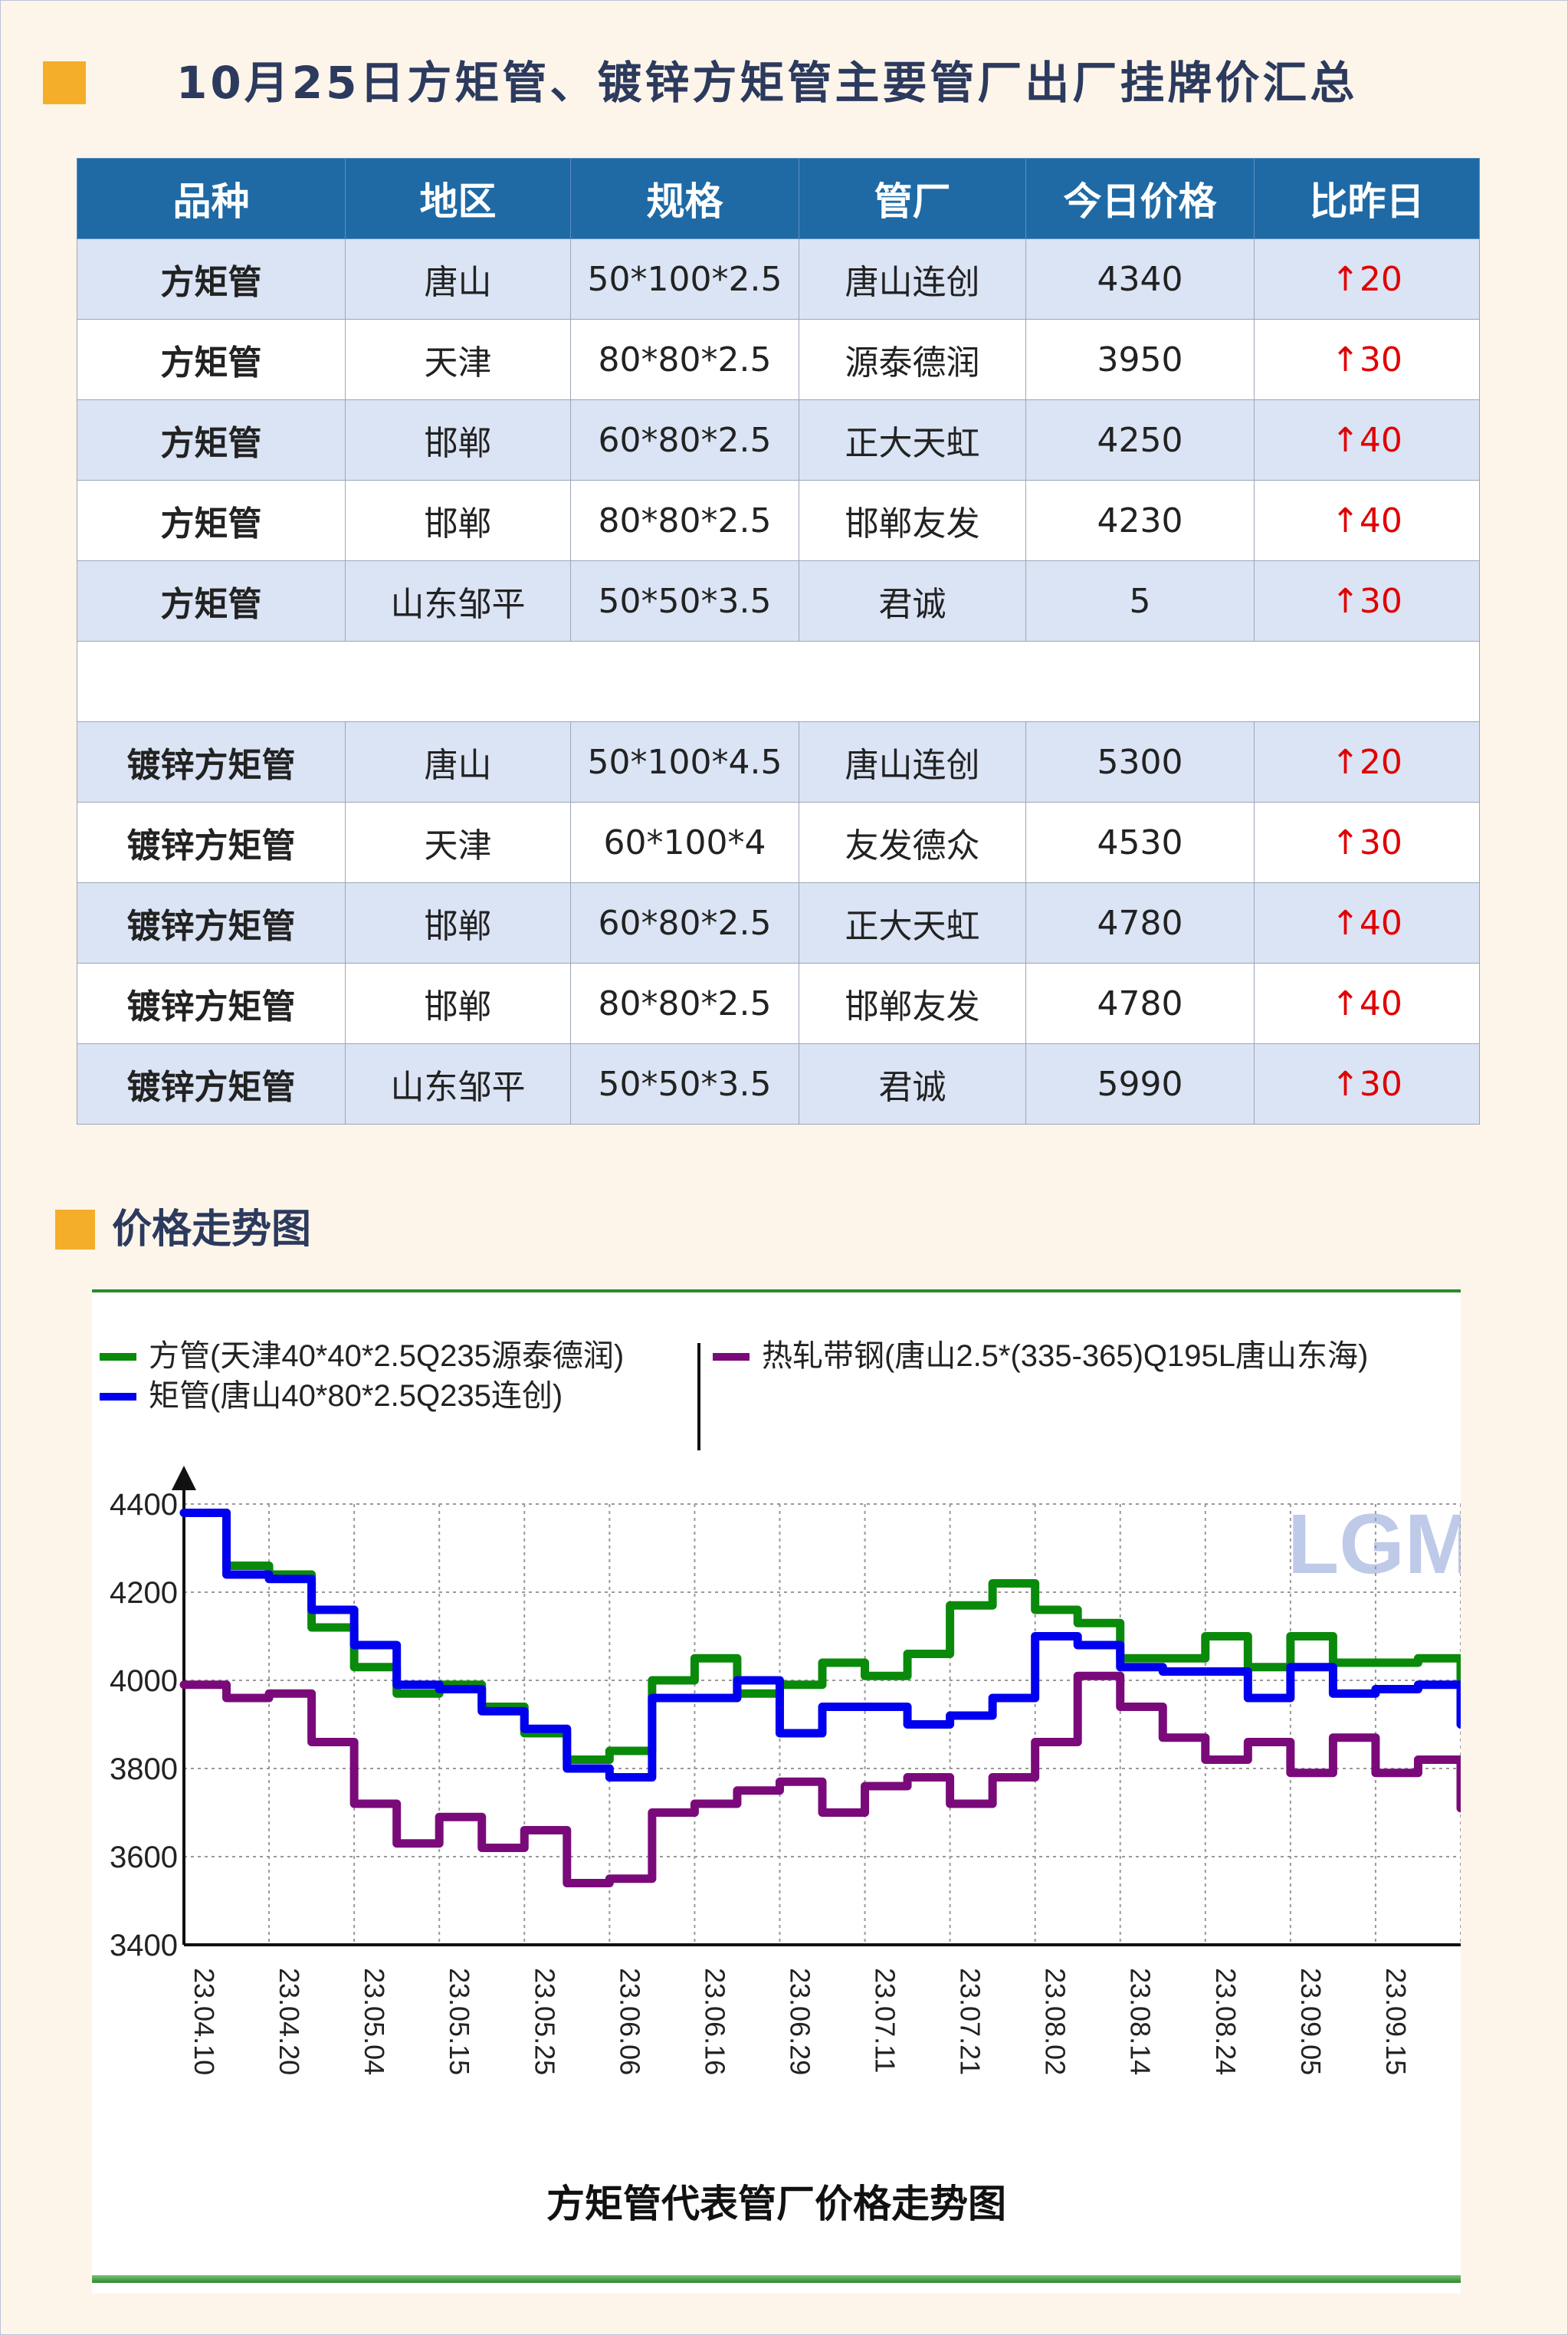  I want to click on table-row: 方矩管 天津 80*80*2.5 源泰德润 3950 ↑30, so click(778, 359).